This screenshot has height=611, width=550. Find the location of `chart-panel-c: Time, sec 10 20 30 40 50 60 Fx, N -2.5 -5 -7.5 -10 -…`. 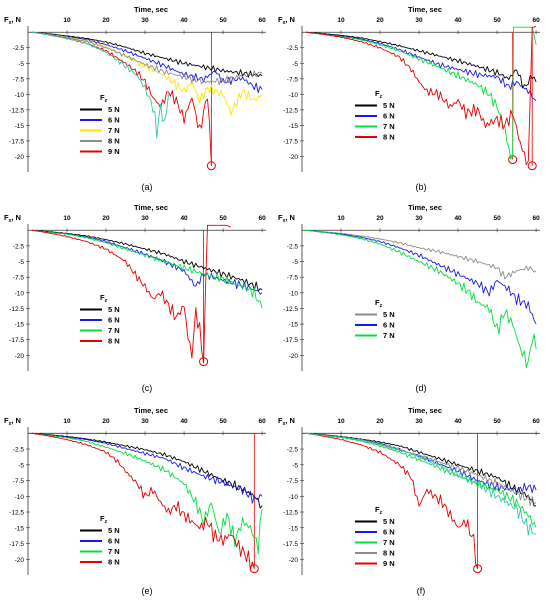

chart-panel-c: Time, sec 10 20 30 40 50 60 Fx, N -2.5 -5 -7.5 -10 -… is located at coordinates (135, 298).